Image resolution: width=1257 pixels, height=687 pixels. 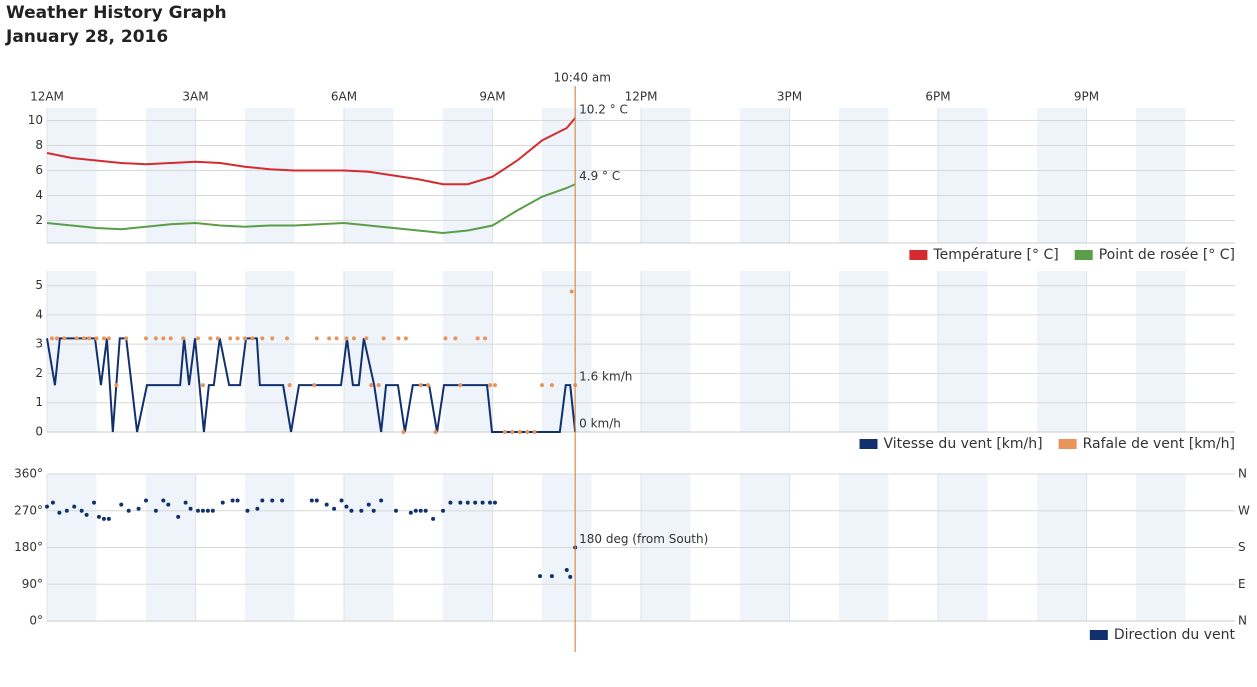 I want to click on y2-tick-label: W, so click(x=1244, y=510).